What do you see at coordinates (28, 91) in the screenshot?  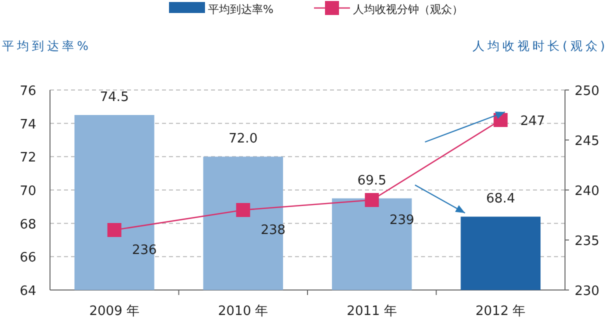 I see `y-tick-label: 76` at bounding box center [28, 91].